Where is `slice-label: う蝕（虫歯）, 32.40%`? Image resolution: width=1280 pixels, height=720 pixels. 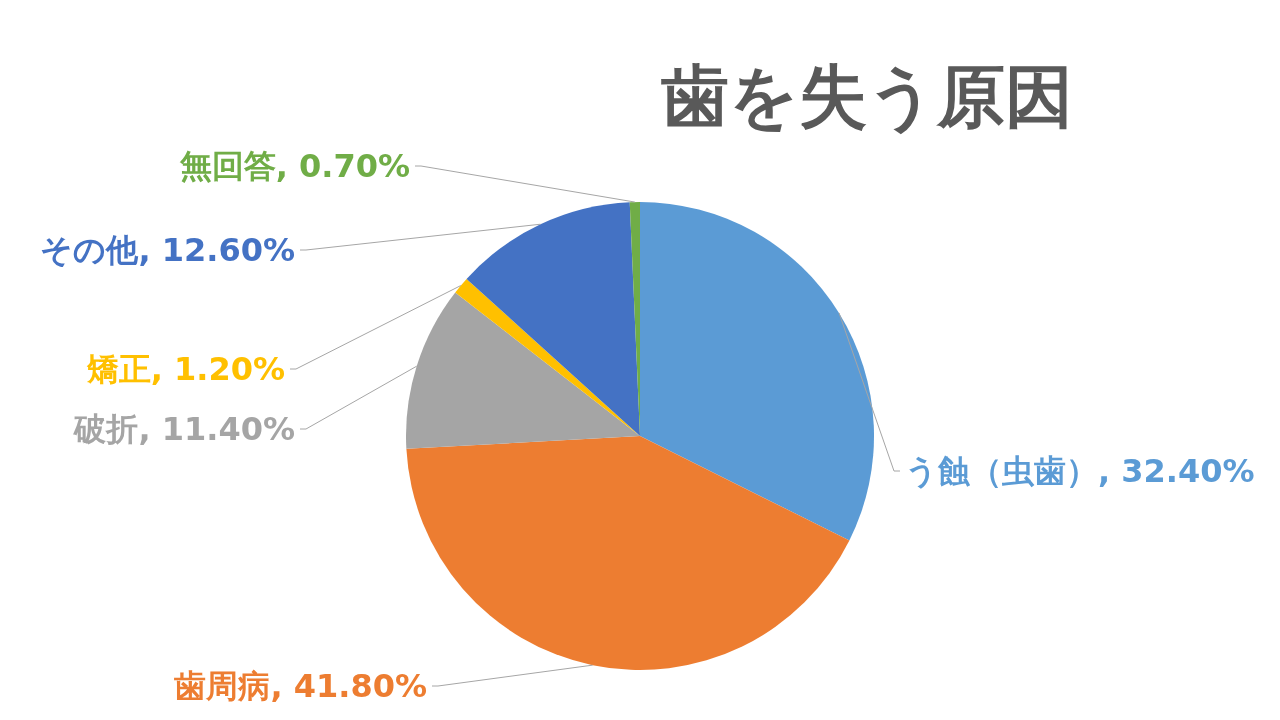
slice-label: う蝕（虫歯）, 32.40% is located at coordinates (1080, 471).